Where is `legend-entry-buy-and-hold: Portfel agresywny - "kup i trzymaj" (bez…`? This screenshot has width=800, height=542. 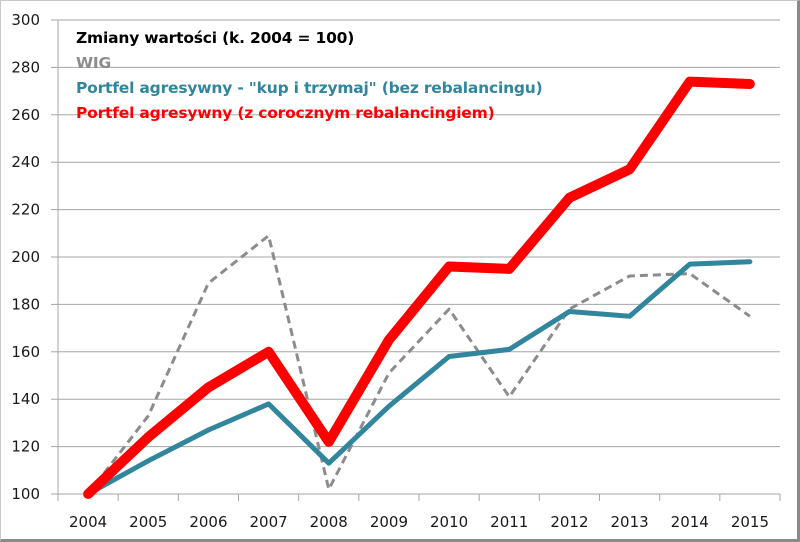 legend-entry-buy-and-hold: Portfel agresywny - "kup i trzymaj" (bez… is located at coordinates (309, 88).